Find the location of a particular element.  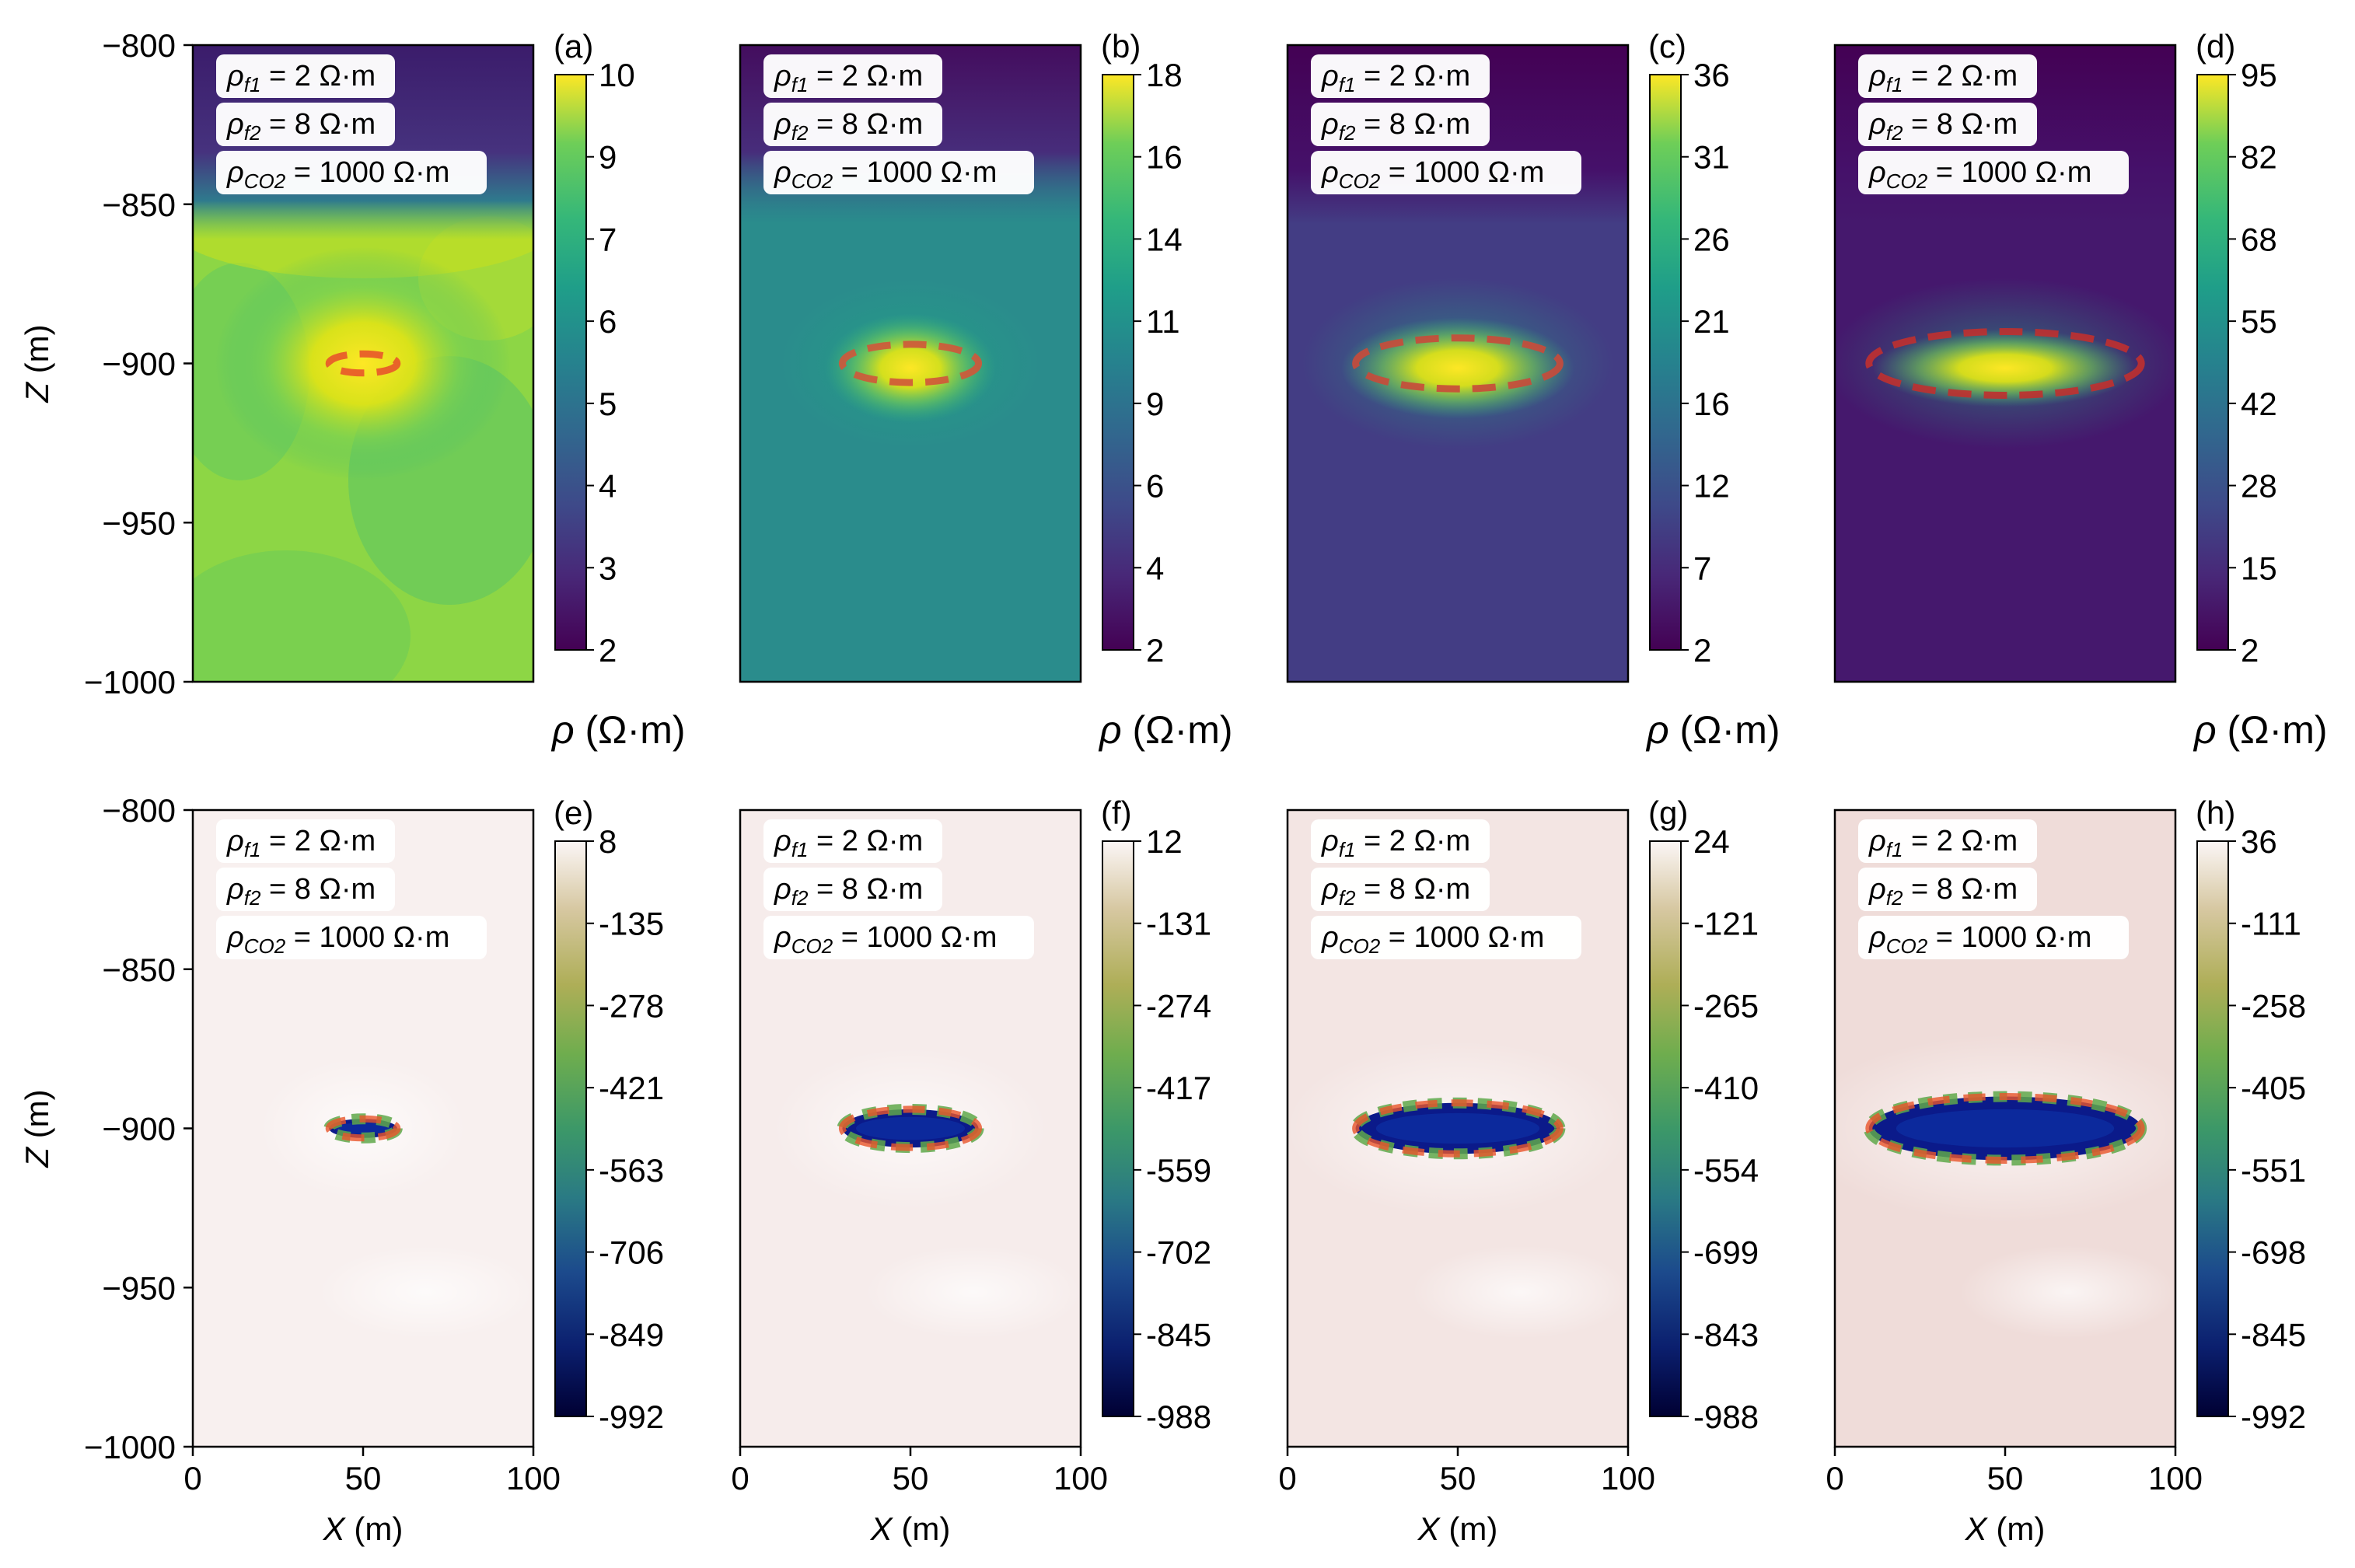

y-tick-label: −950 is located at coordinates (139, 523).